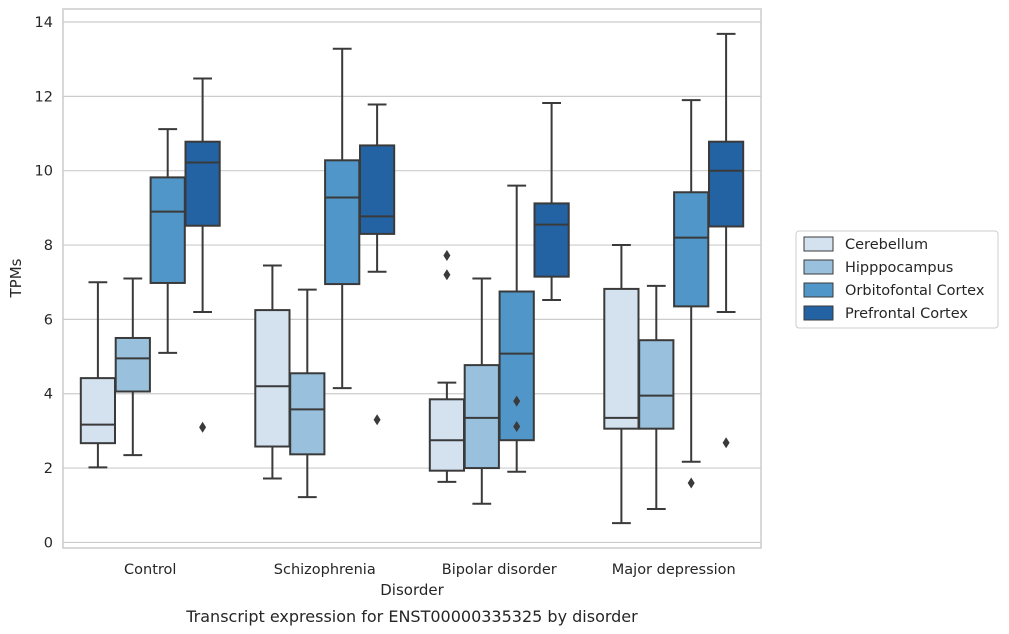 The image size is (1009, 634). Describe the element at coordinates (915, 291) in the screenshot. I see `legend-label: Orbitofontal Cortex` at that location.